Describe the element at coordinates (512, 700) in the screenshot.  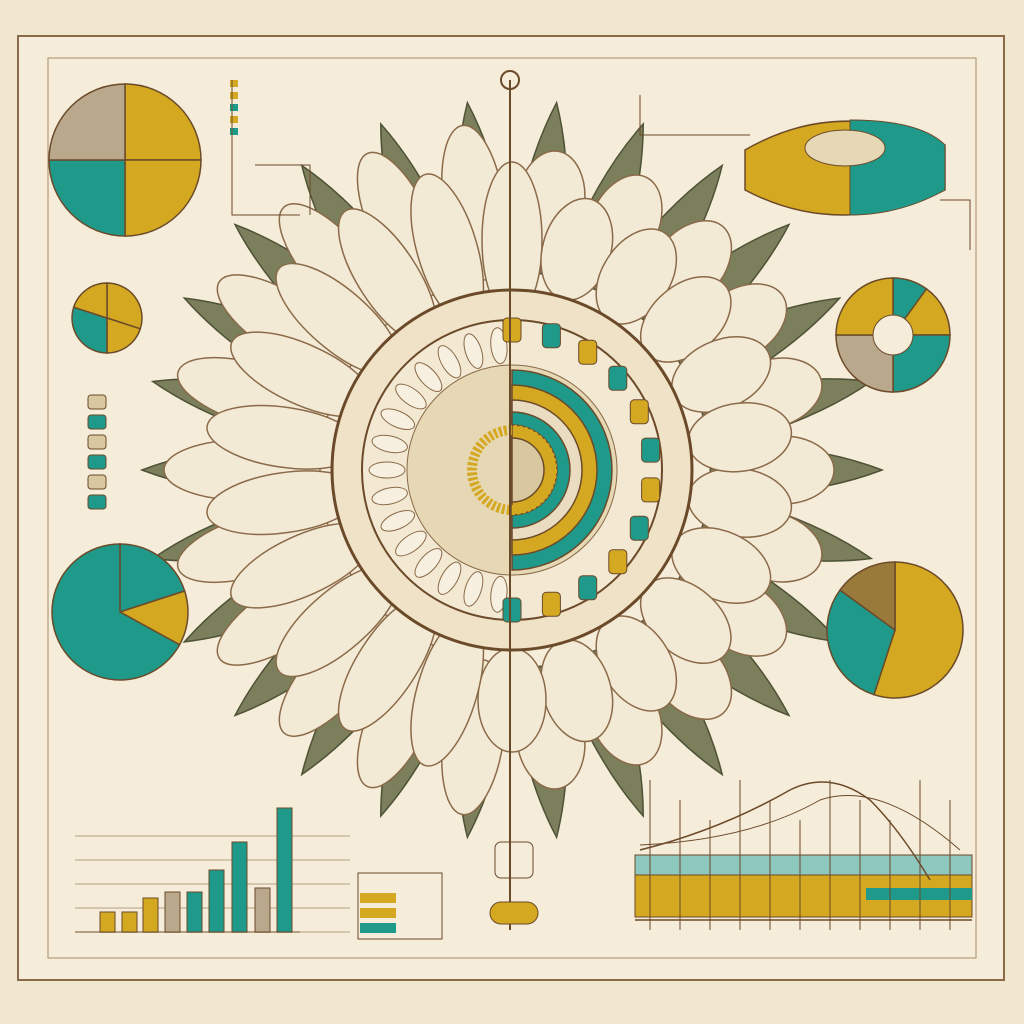
I see `petal` at that location.